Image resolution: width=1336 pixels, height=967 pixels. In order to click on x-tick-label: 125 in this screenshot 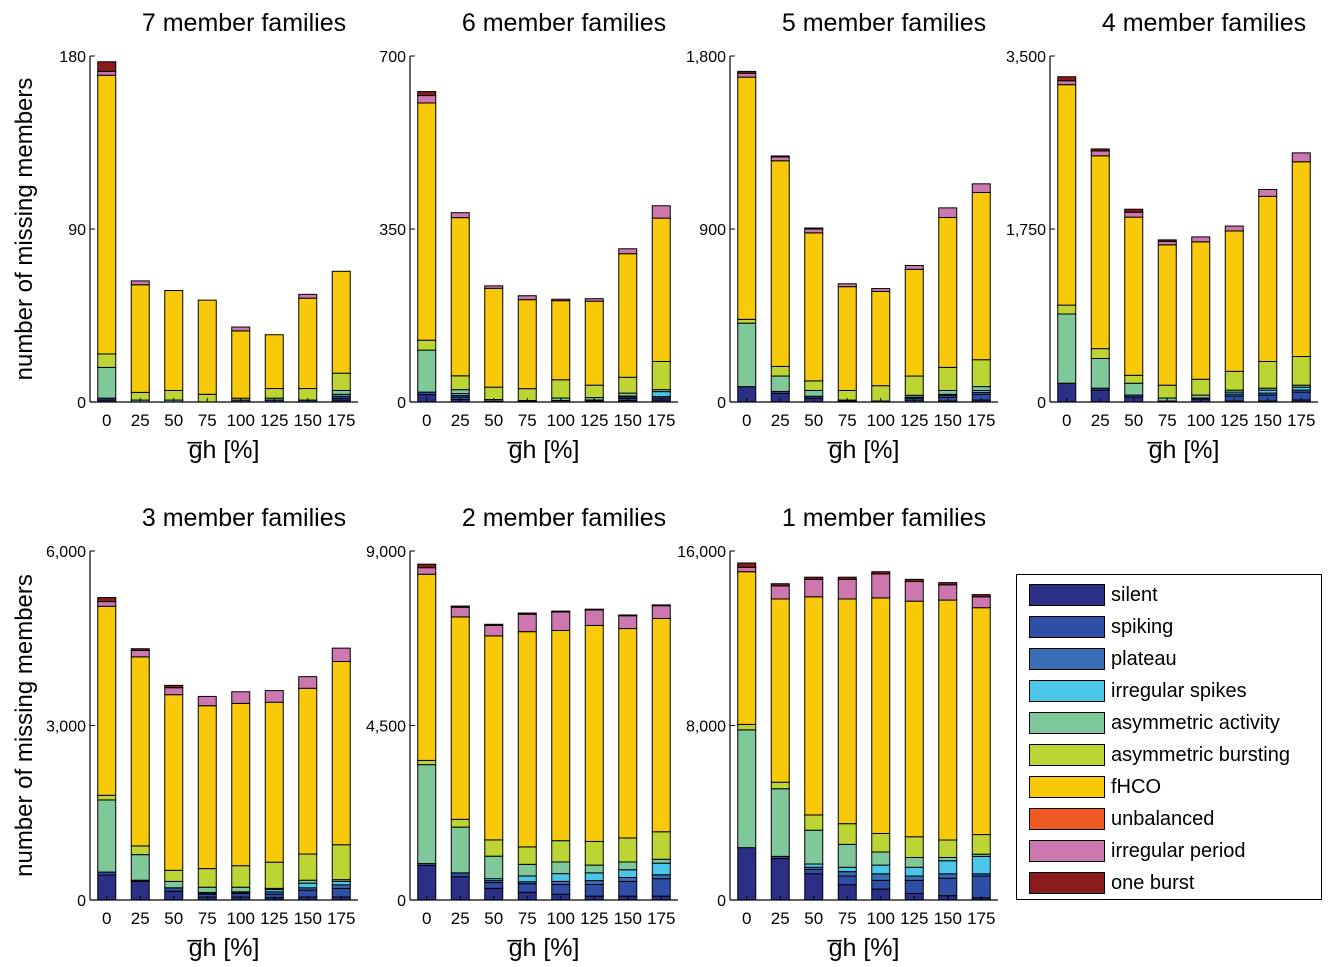, I will do `click(274, 420)`.